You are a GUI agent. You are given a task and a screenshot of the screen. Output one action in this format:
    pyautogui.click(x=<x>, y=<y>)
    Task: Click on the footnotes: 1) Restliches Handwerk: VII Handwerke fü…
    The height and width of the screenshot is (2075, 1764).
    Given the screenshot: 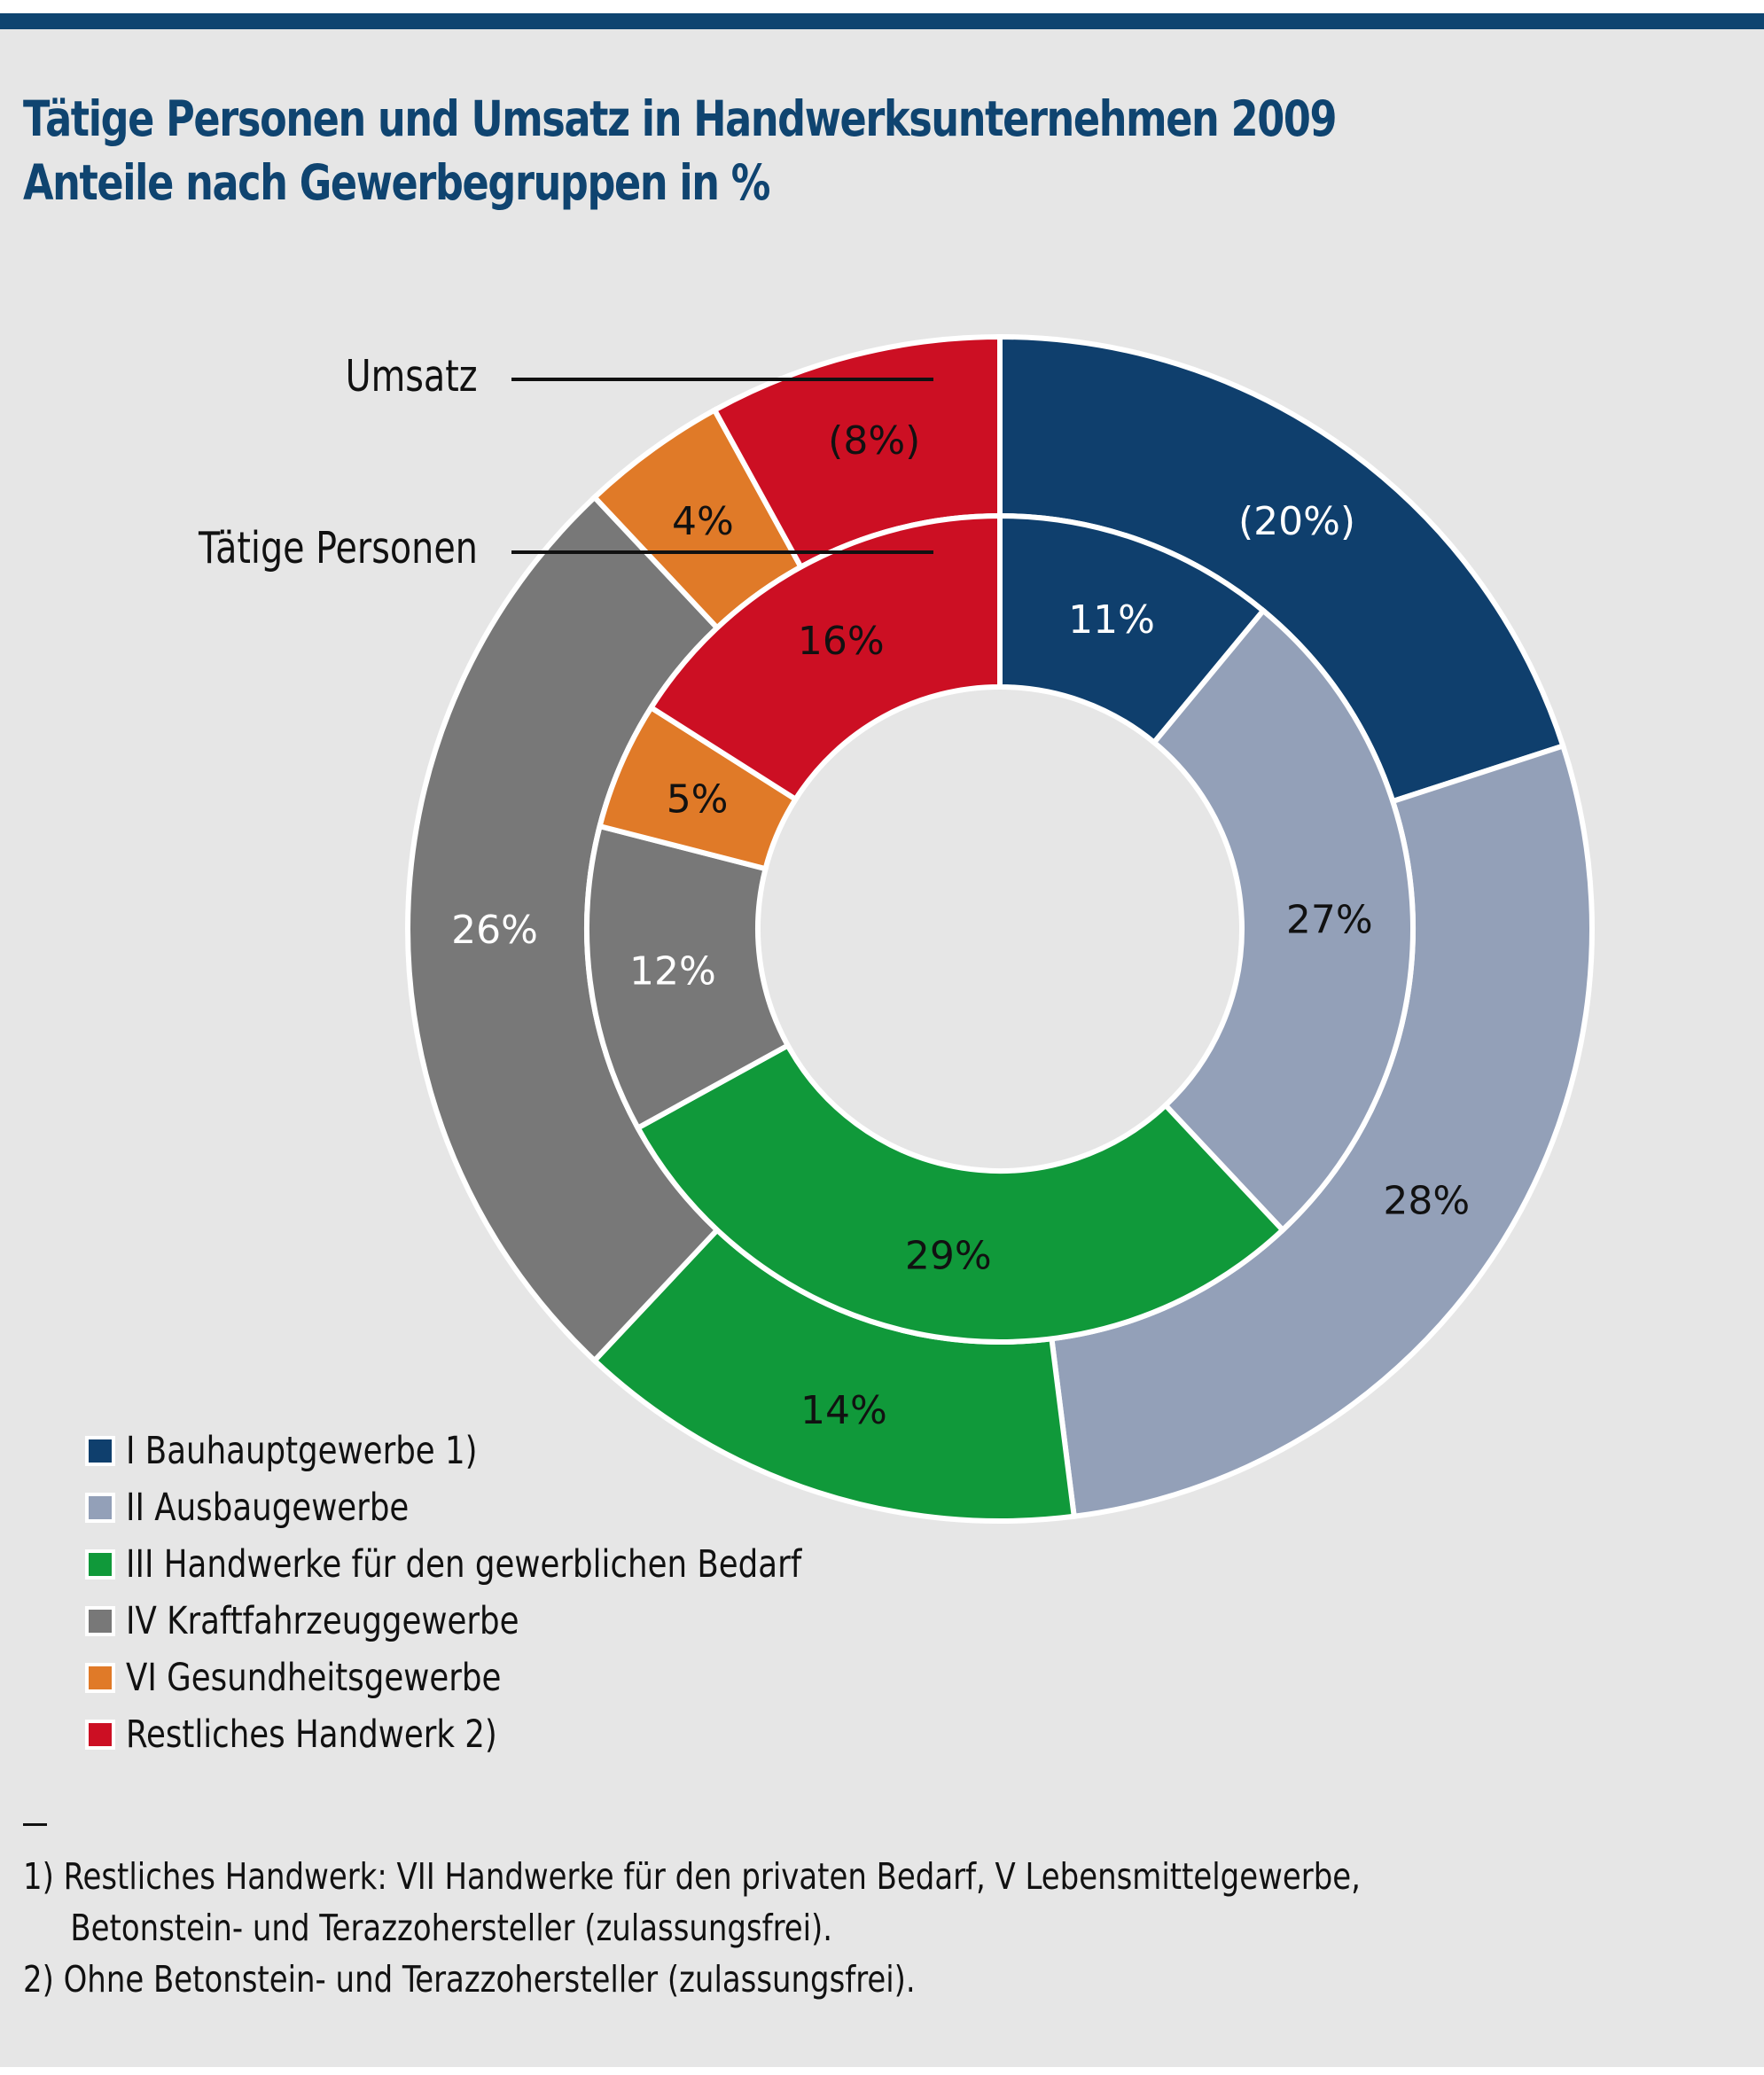 What is the action you would take?
    pyautogui.click(x=692, y=1928)
    